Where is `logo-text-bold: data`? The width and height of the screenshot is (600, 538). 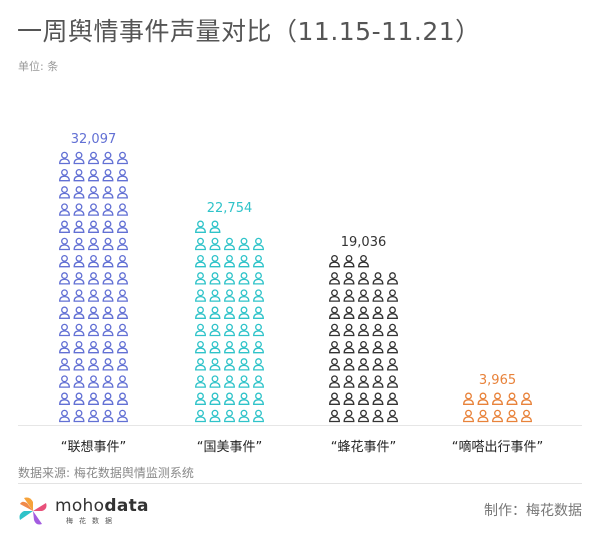 logo-text-bold: data is located at coordinates (126, 506).